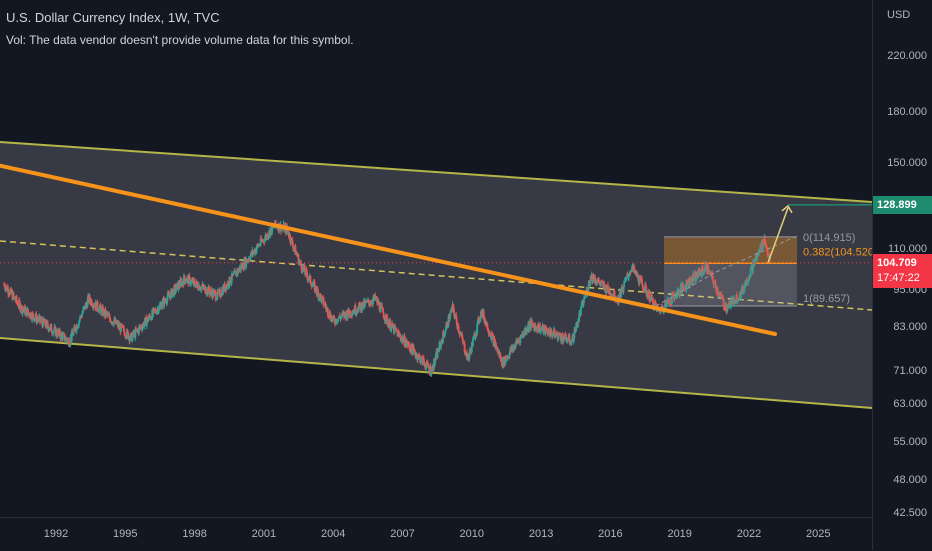 Image resolution: width=932 pixels, height=551 pixels. What do you see at coordinates (436, 373) in the screenshot?
I see `channel-lower-line` at bounding box center [436, 373].